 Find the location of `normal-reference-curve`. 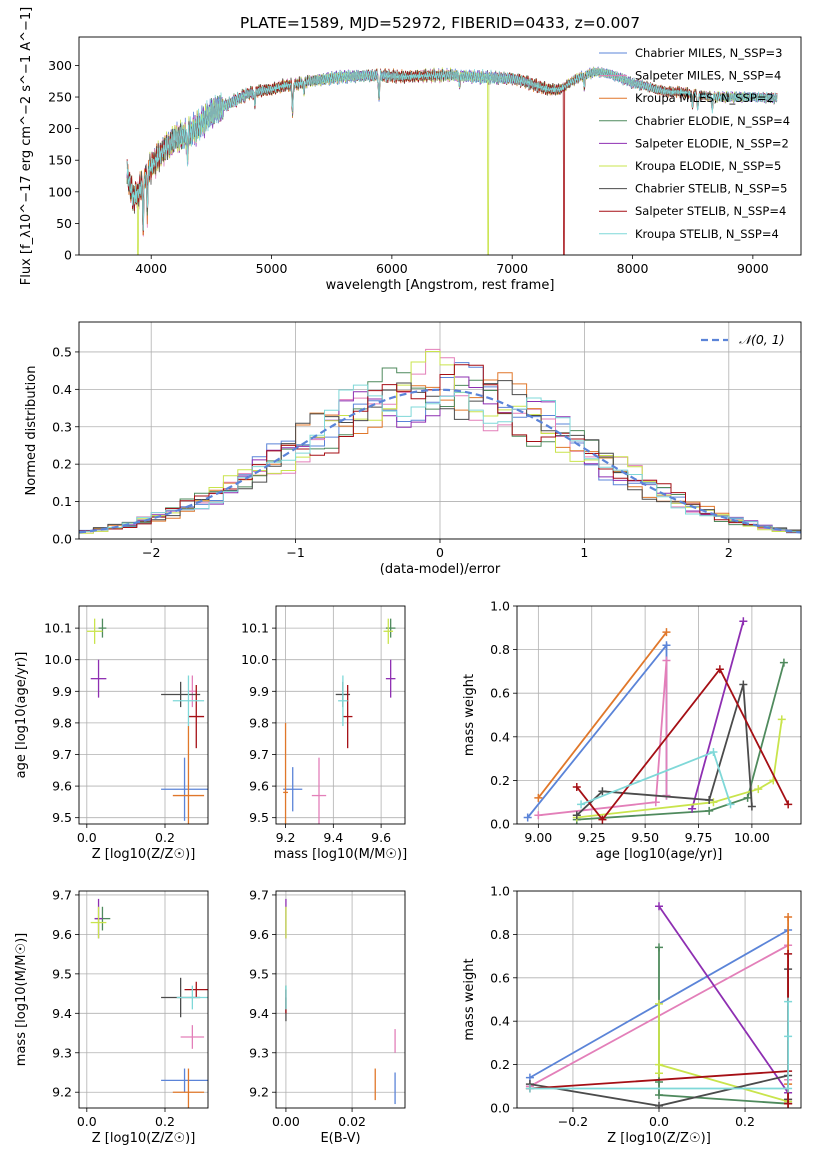

normal-reference-curve is located at coordinates (440, 461).